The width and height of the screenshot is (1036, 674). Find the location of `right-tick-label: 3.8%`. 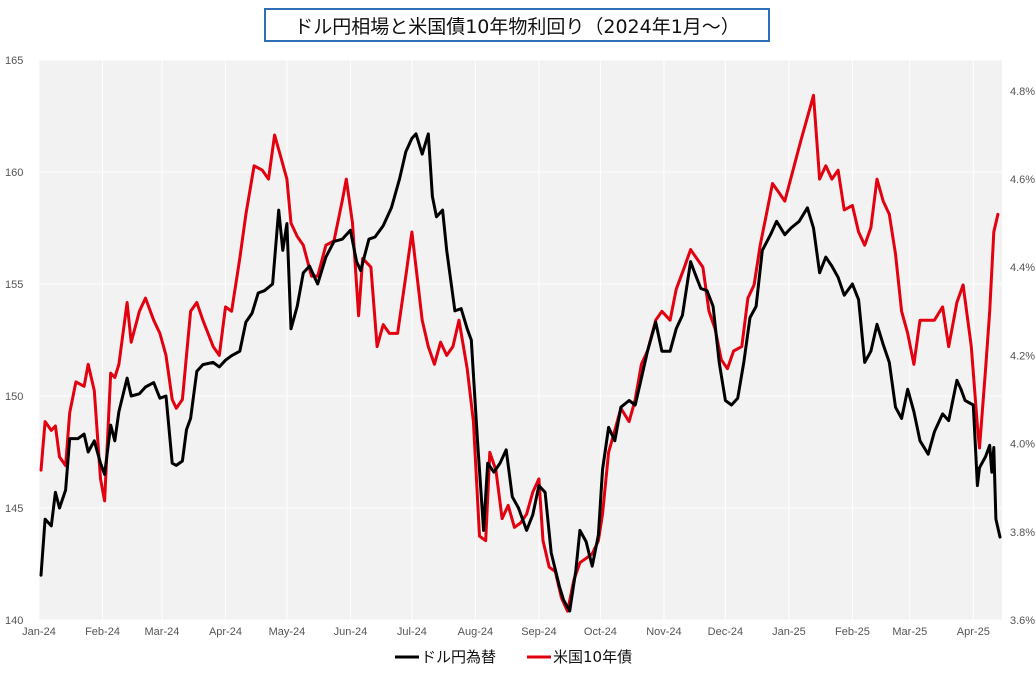

right-tick-label: 3.8% is located at coordinates (1022, 533).